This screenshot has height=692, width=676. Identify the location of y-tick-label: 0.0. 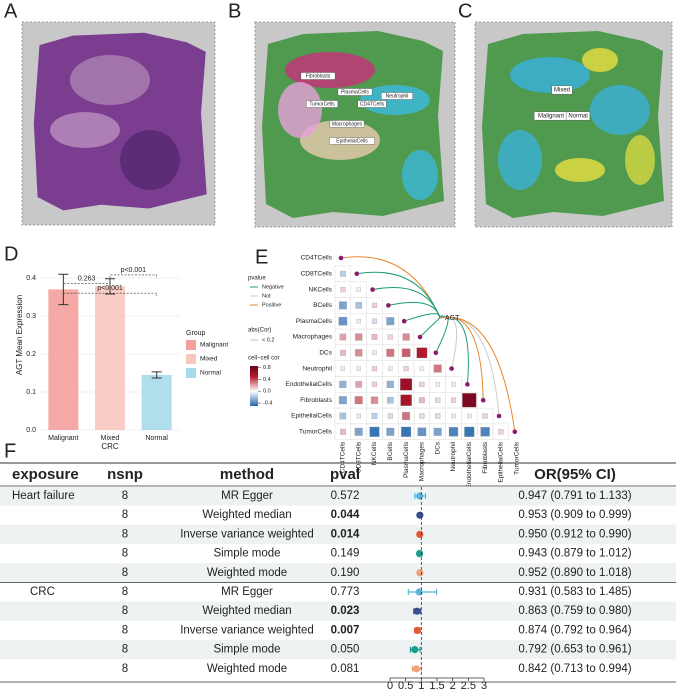
(31, 430).